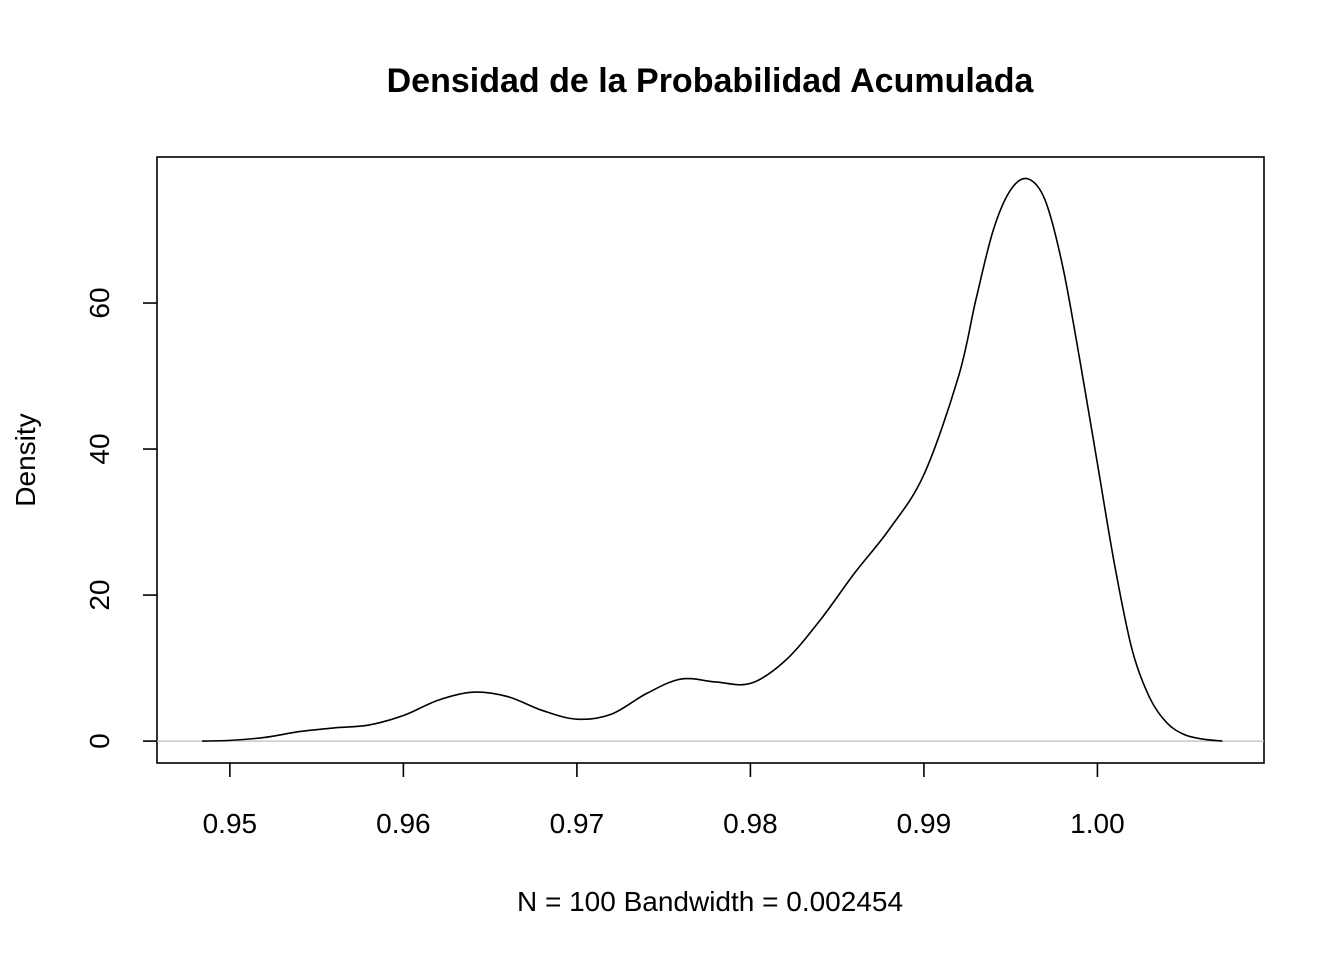 This screenshot has height=960, width=1344. I want to click on y-tick-label: 0, so click(99, 741).